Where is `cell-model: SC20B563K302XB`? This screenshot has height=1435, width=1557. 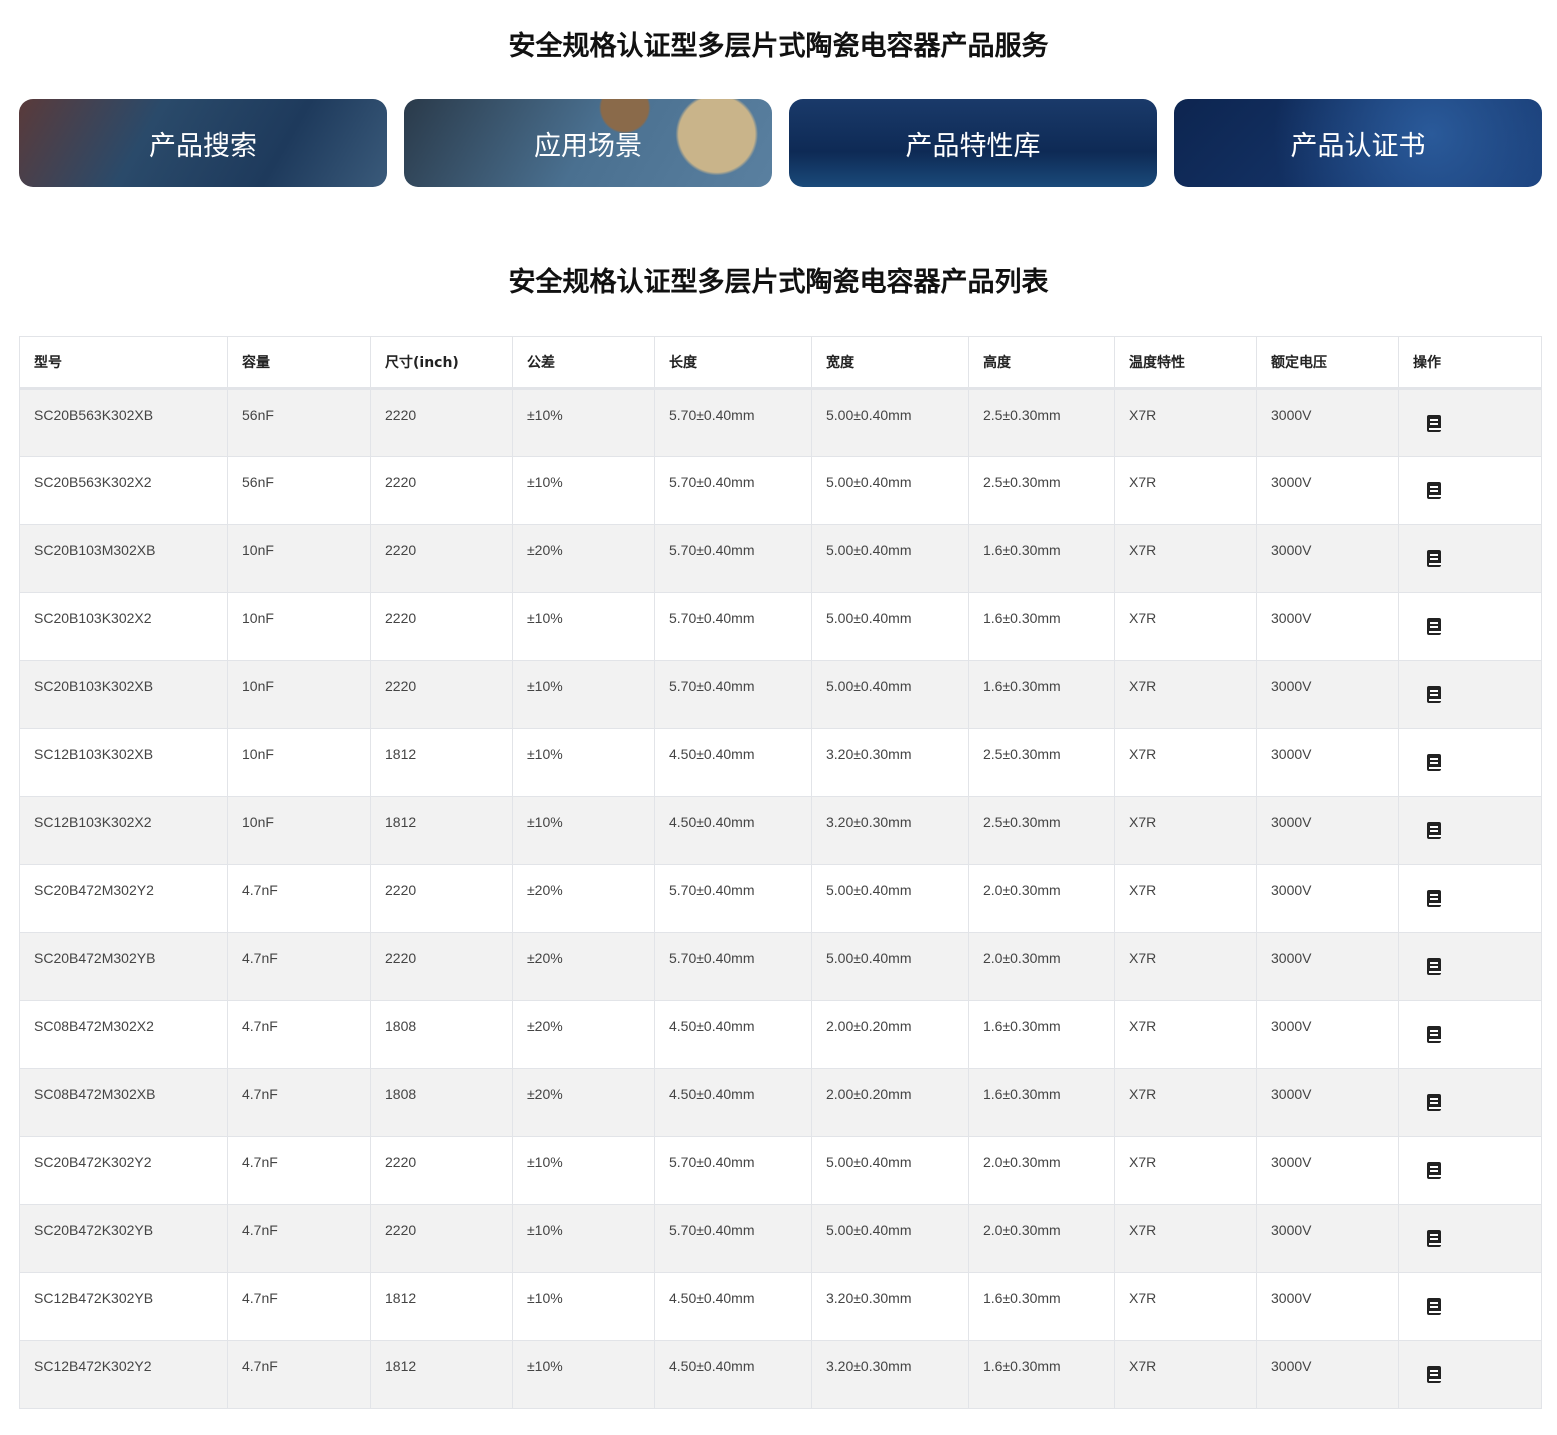 cell-model: SC20B563K302XB is located at coordinates (123, 422).